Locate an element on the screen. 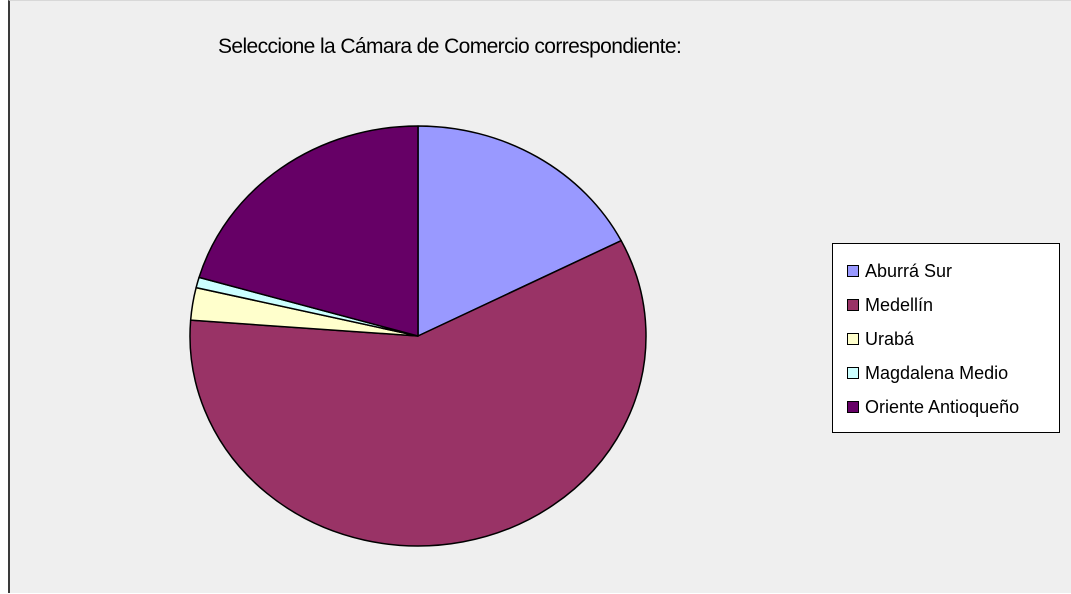 The width and height of the screenshot is (1071, 594). legend-item: Oriente Antioqueño is located at coordinates (946, 407).